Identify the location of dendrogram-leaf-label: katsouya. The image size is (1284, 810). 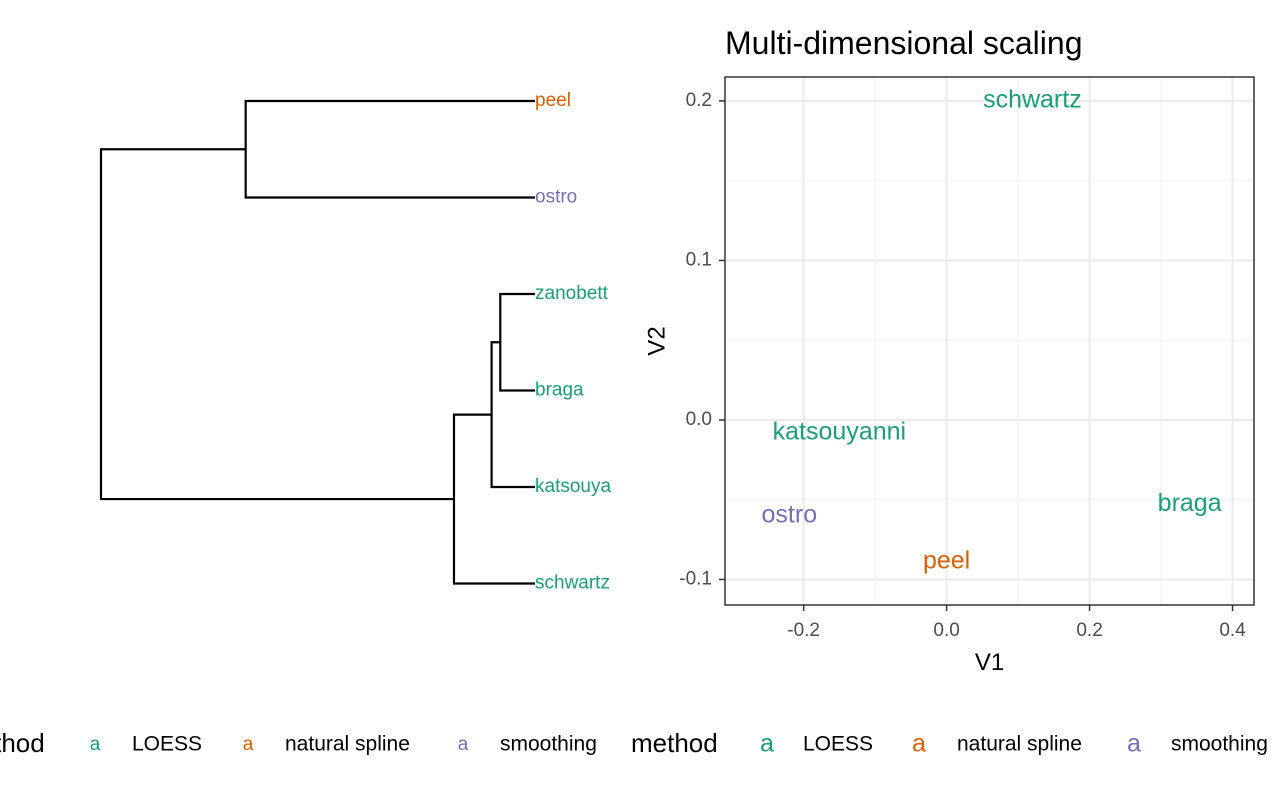
(573, 486).